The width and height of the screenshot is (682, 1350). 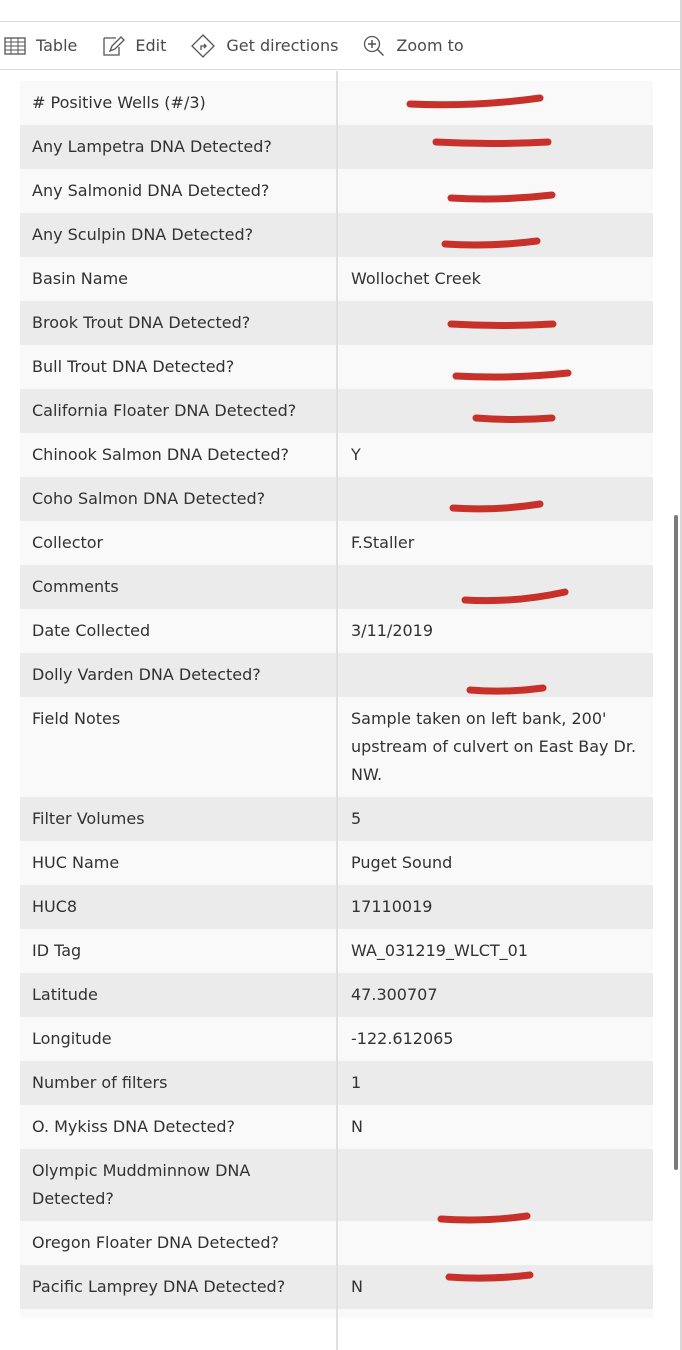 I want to click on field-label: Coho Salmon DNA Detected?, so click(x=149, y=498).